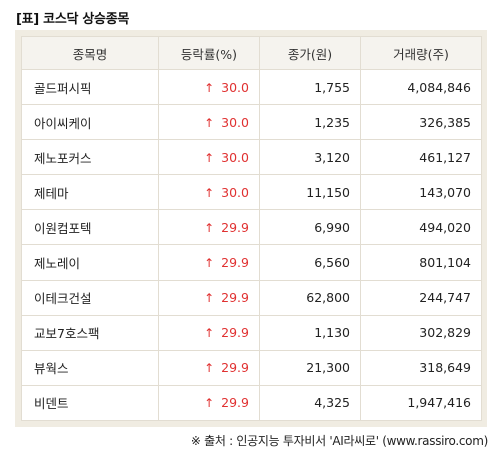  Describe the element at coordinates (421, 403) in the screenshot. I see `trading-volume: 1,947,416` at that location.